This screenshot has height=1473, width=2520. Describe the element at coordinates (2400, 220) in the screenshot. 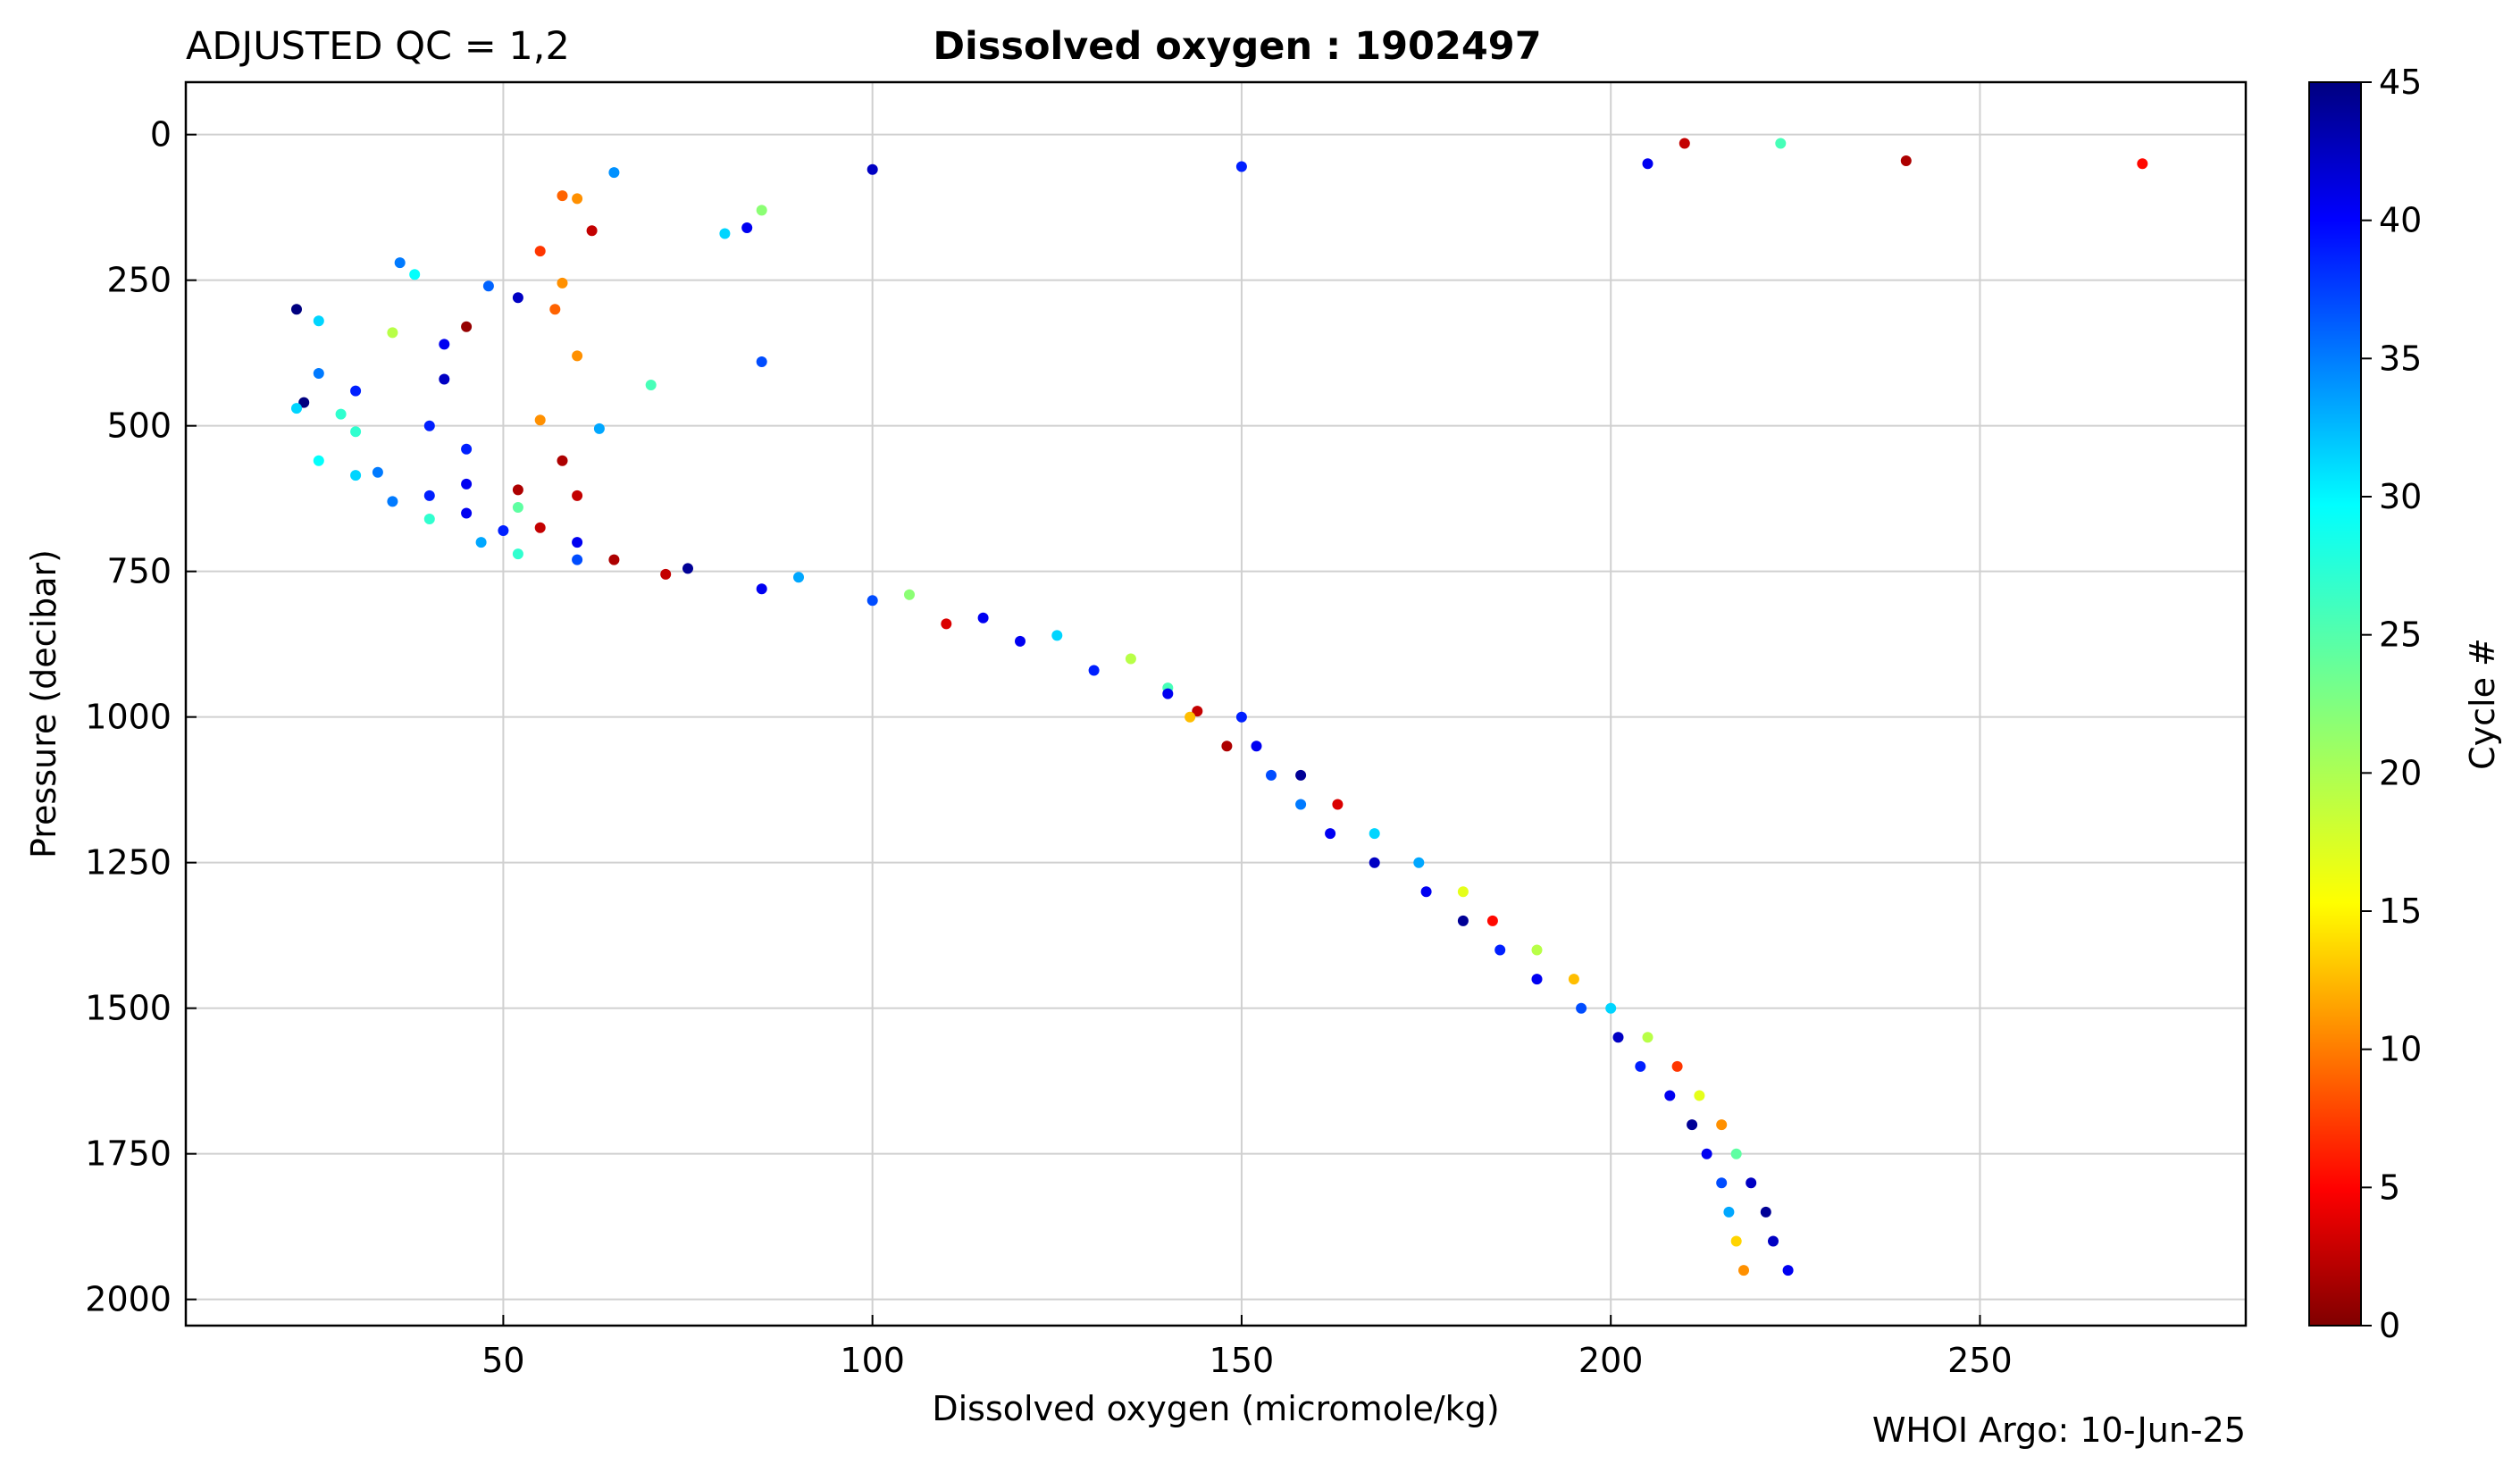

I see `colorbar-tick-label: 40` at that location.